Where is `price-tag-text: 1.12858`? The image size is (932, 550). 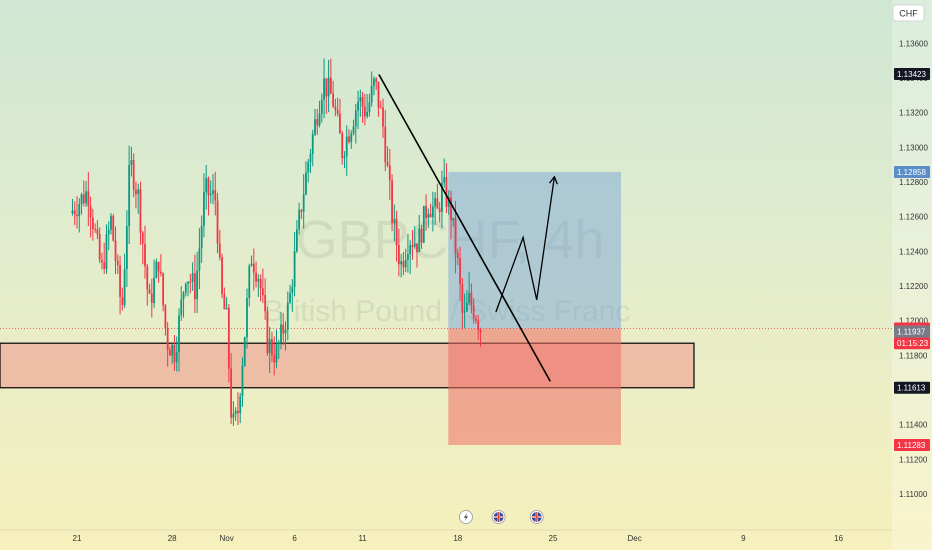 price-tag-text: 1.12858 is located at coordinates (911, 172).